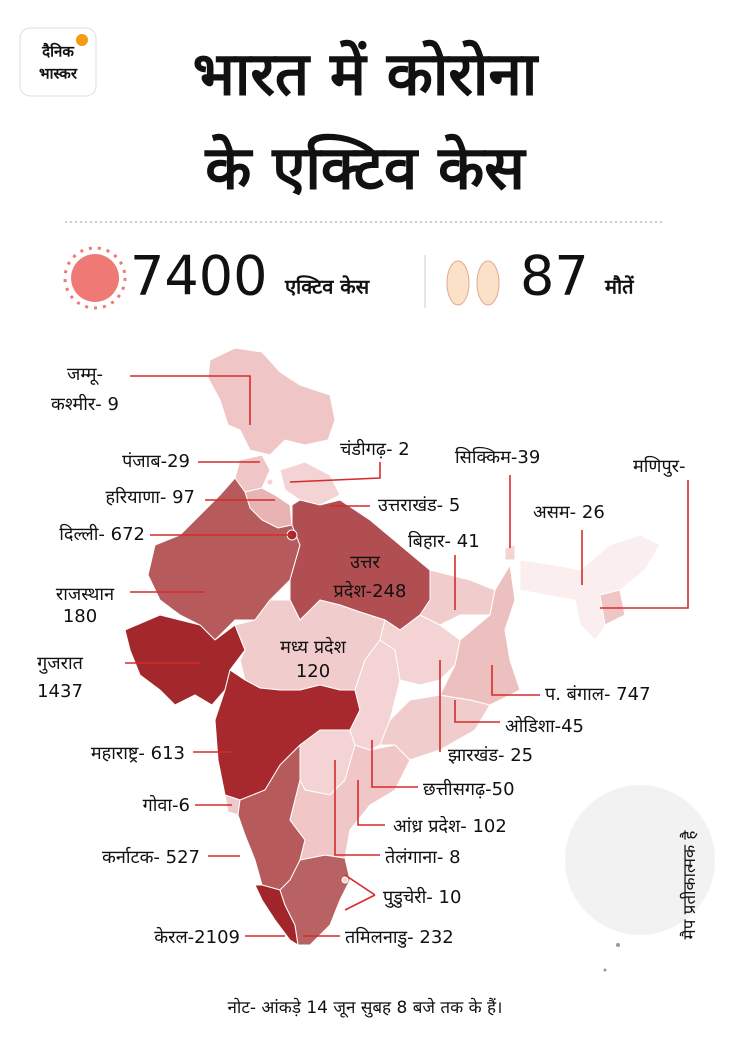 This screenshot has height=1041, width=730. Describe the element at coordinates (375, 449) in the screenshot. I see `state-label: चंडीगढ़- 2` at that location.